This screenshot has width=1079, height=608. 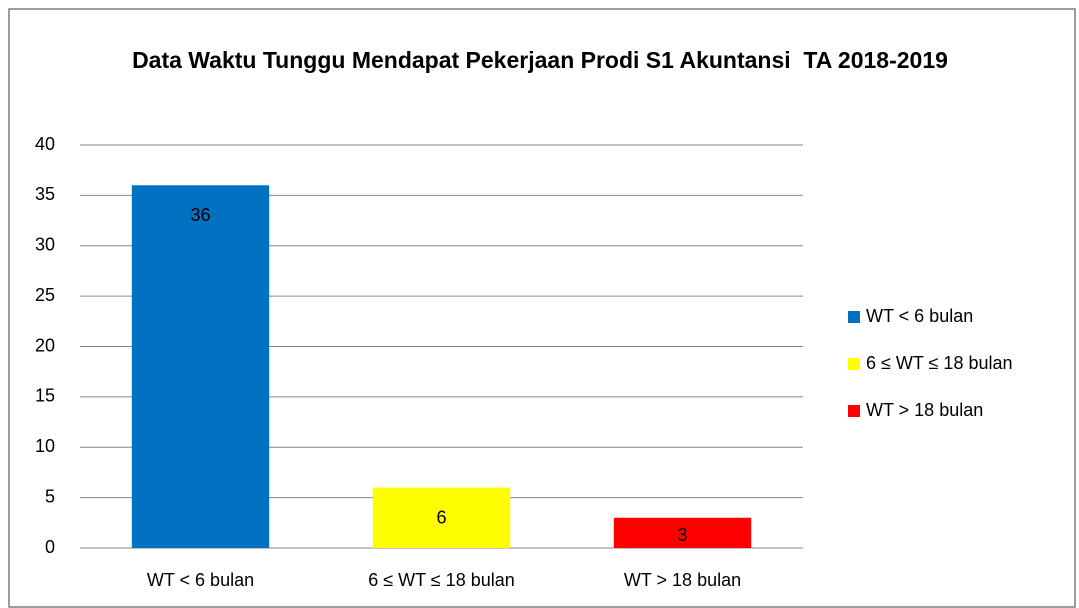 What do you see at coordinates (45, 295) in the screenshot?
I see `y-tick-label: 25` at bounding box center [45, 295].